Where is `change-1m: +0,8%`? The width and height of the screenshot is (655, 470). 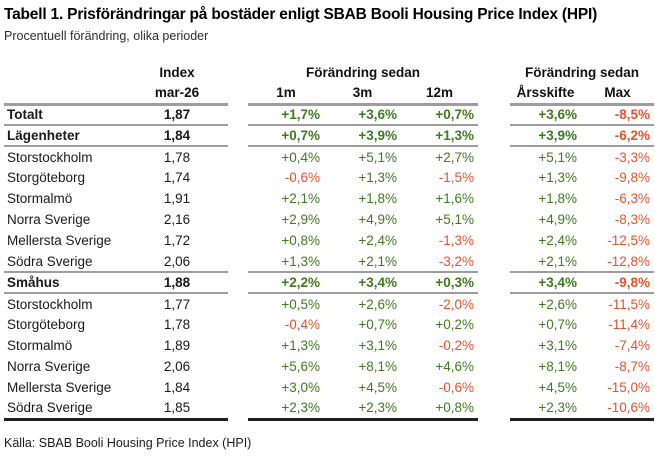
change-1m: +0,8% is located at coordinates (300, 240).